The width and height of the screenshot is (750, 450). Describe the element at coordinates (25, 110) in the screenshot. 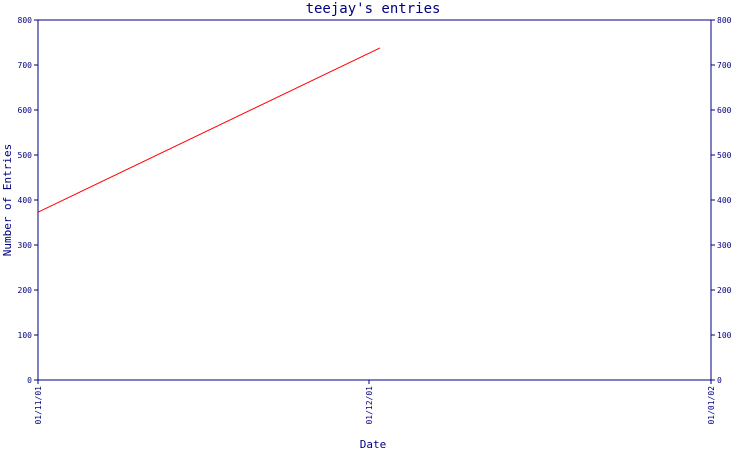

I see `y-tick-label-left: 600` at that location.